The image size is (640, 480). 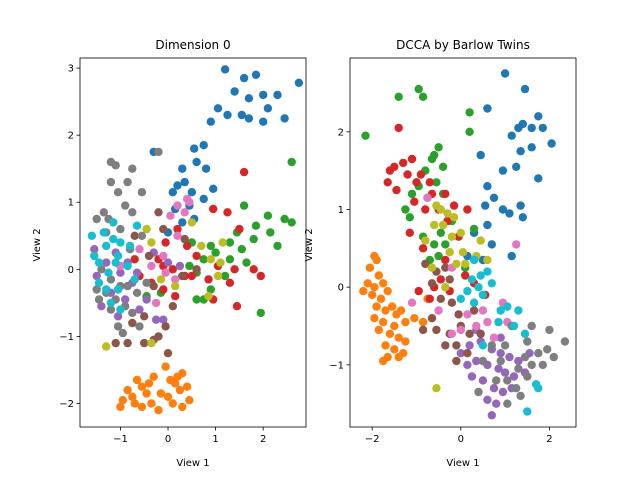 I want to click on x-tick-label: −1, so click(x=120, y=439).